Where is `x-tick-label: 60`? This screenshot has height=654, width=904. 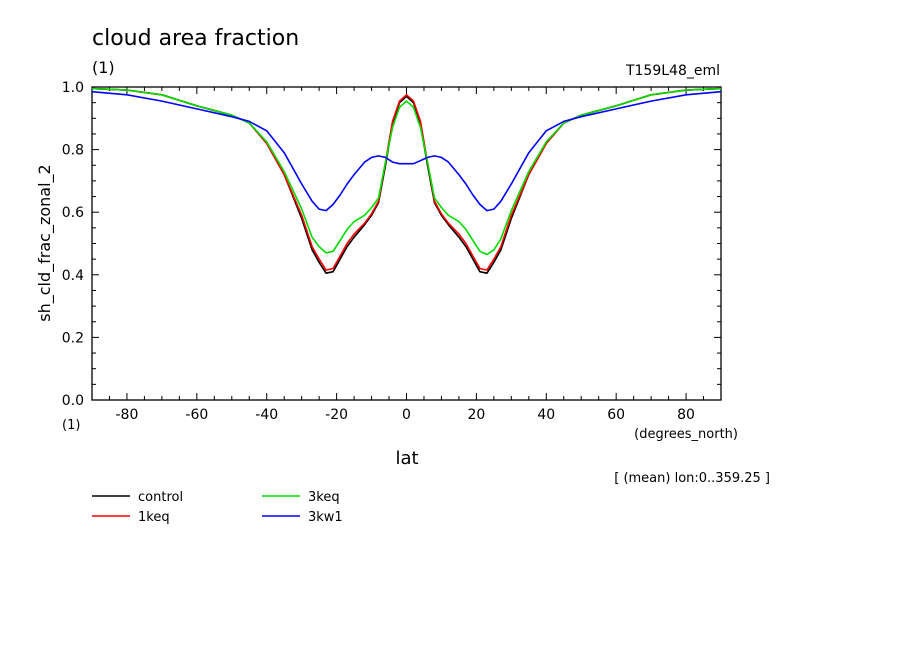
x-tick-label: 60 is located at coordinates (616, 415).